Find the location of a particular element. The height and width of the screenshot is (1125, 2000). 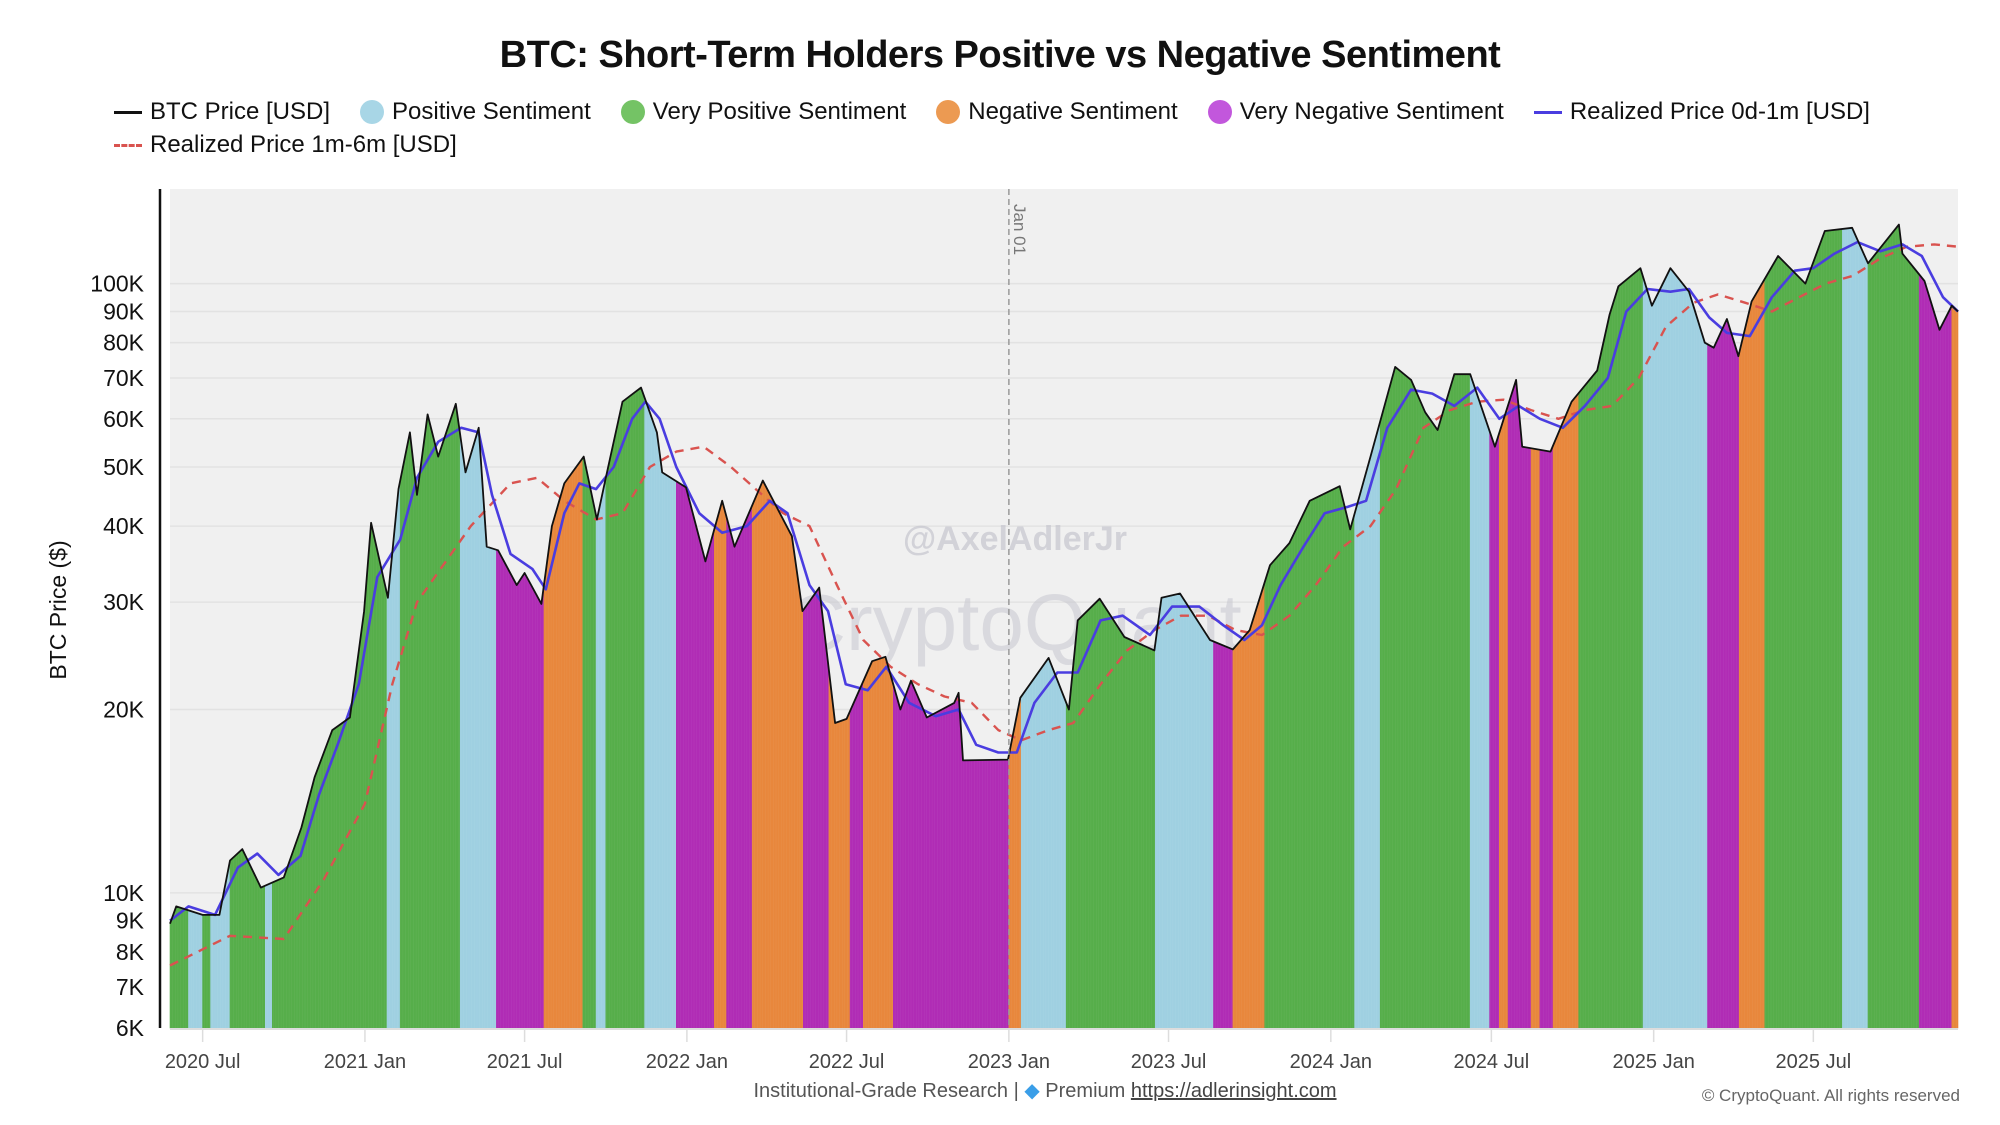

annotation-label: Jan 01 is located at coordinates (1019, 229).